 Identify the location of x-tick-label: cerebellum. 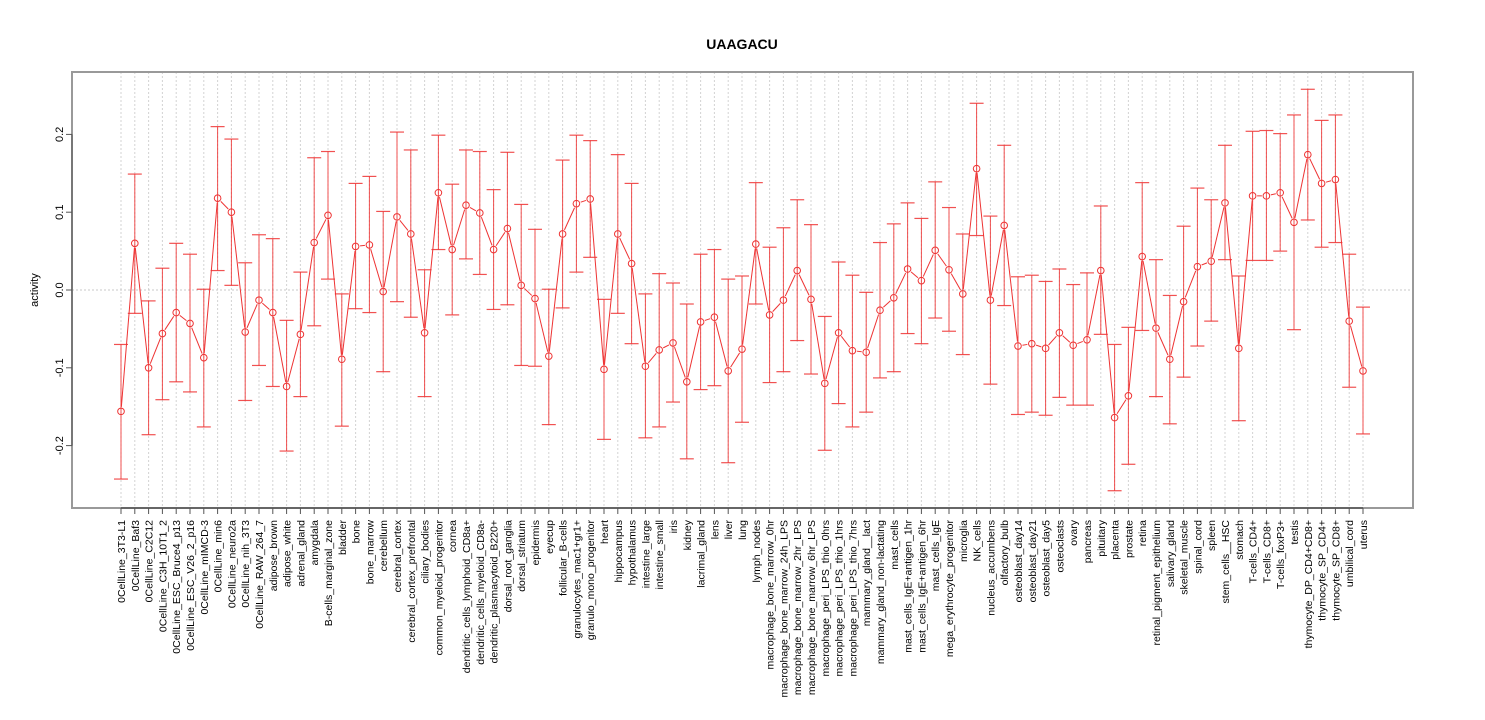
(384, 546).